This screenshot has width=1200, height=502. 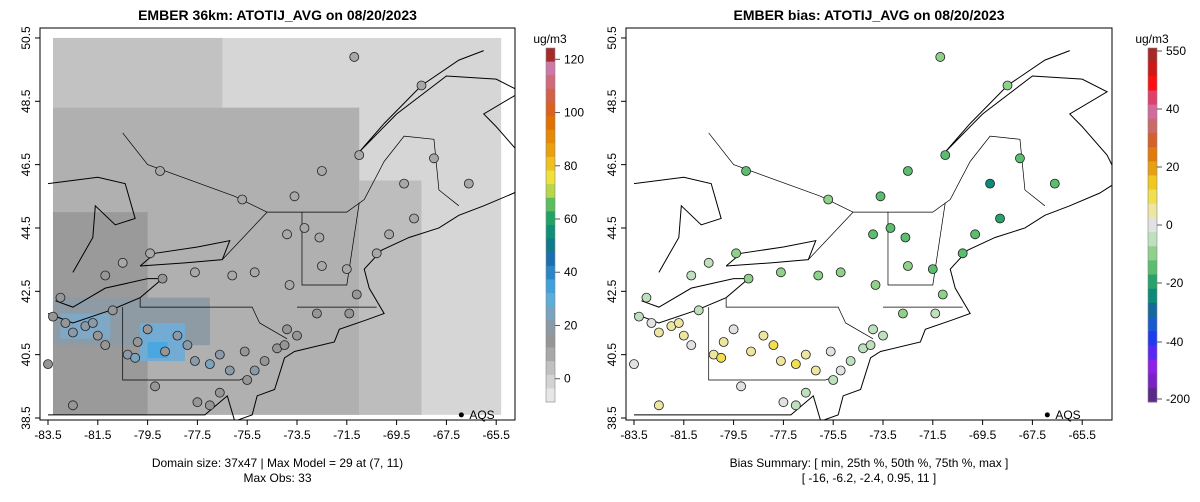 What do you see at coordinates (26, 101) in the screenshot?
I see `y-tick-label: 48.5` at bounding box center [26, 101].